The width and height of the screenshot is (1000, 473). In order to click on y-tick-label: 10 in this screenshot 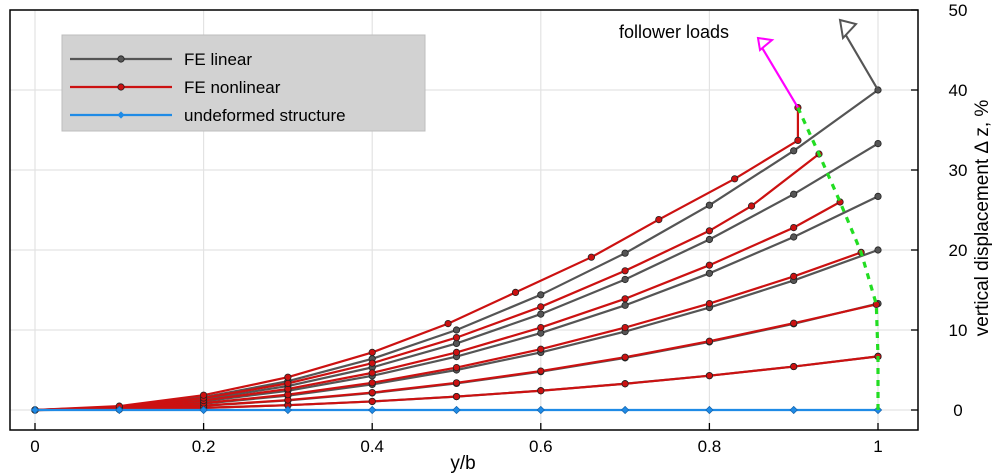, I will do `click(958, 330)`.